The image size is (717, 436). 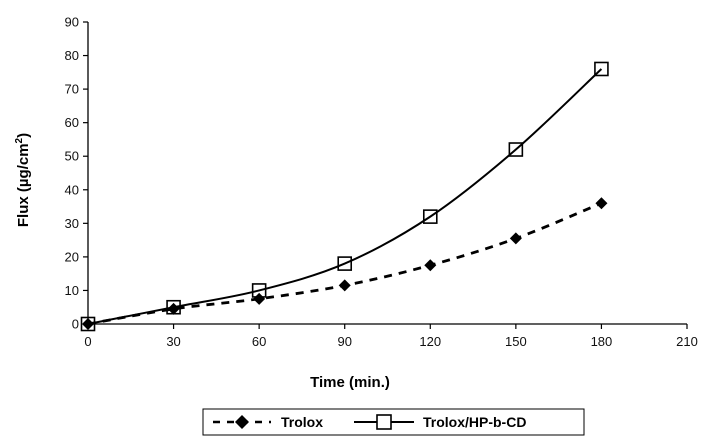 What do you see at coordinates (72, 189) in the screenshot?
I see `y-tick-label: 40` at bounding box center [72, 189].